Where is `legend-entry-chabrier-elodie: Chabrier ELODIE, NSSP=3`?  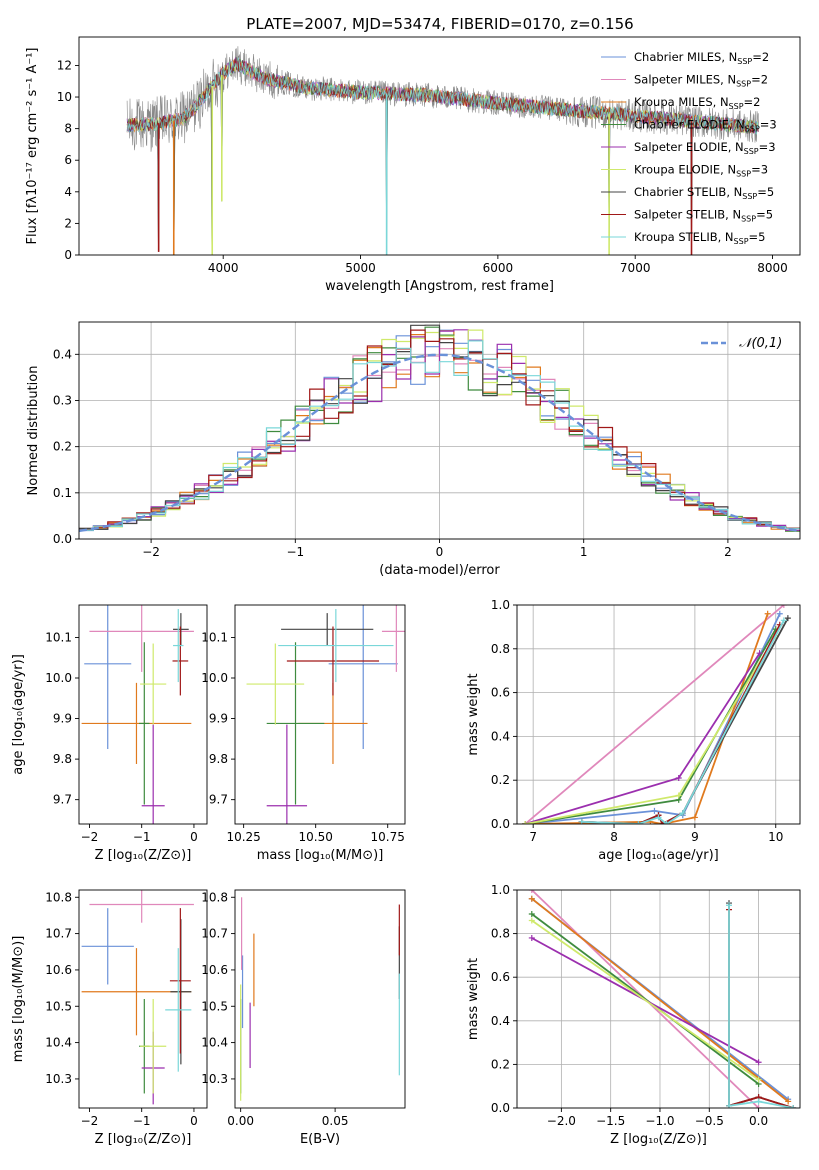 legend-entry-chabrier-elodie: Chabrier ELODIE, NSSP=3 is located at coordinates (705, 126).